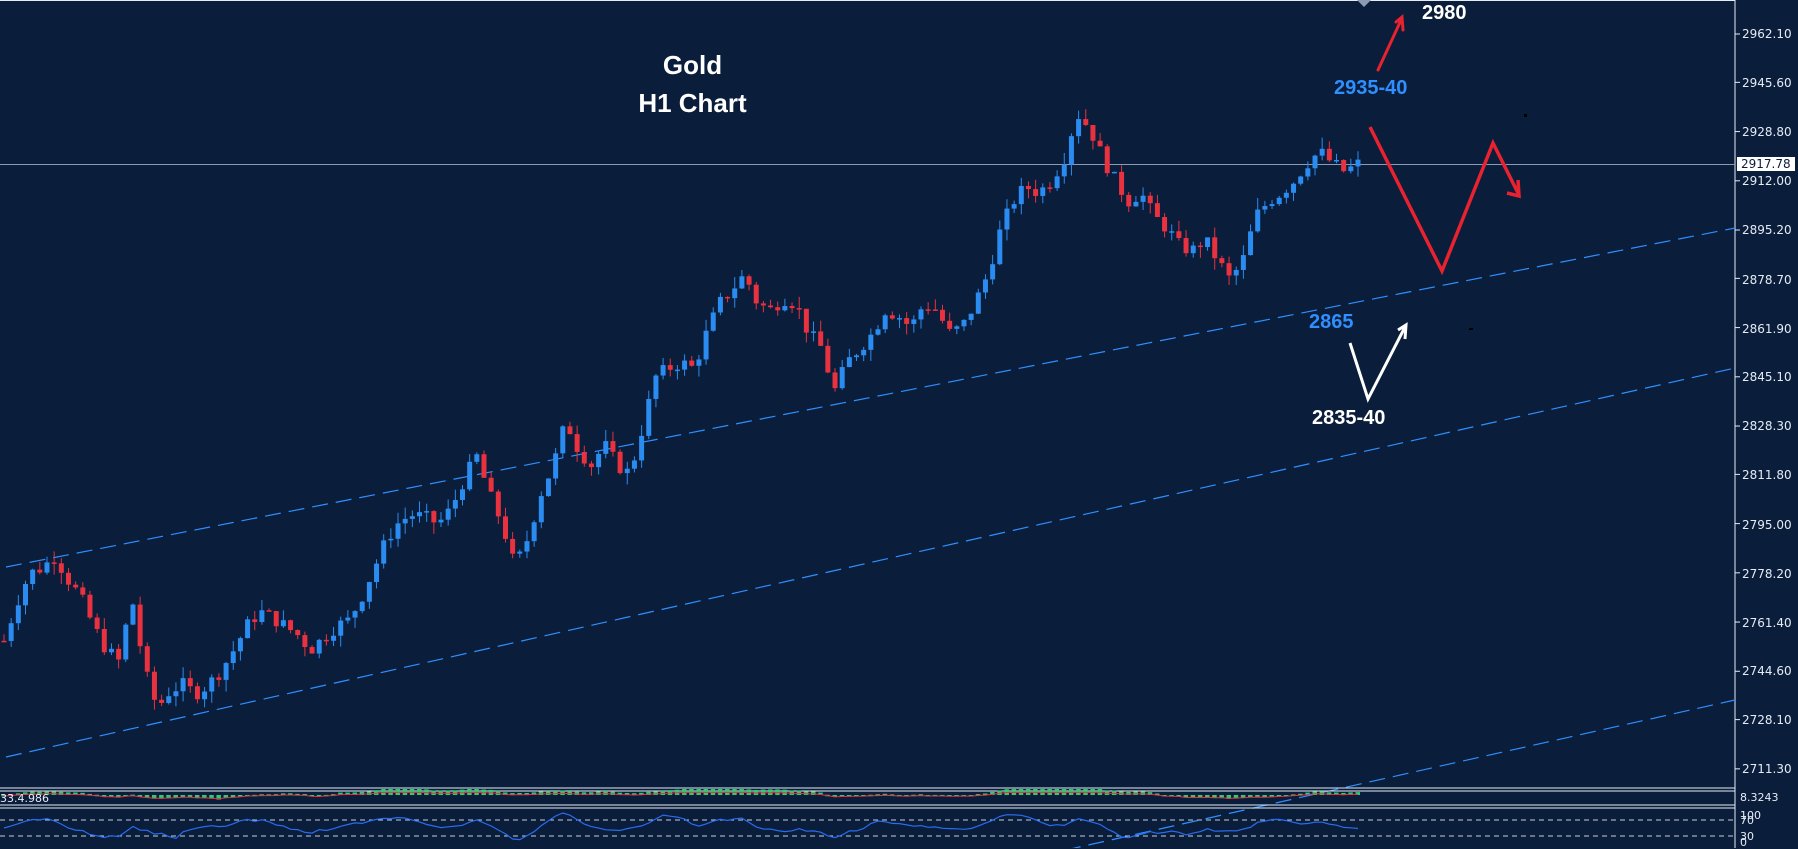 The image size is (1798, 849). I want to click on y-tick-label: 2962.10, so click(1767, 34).